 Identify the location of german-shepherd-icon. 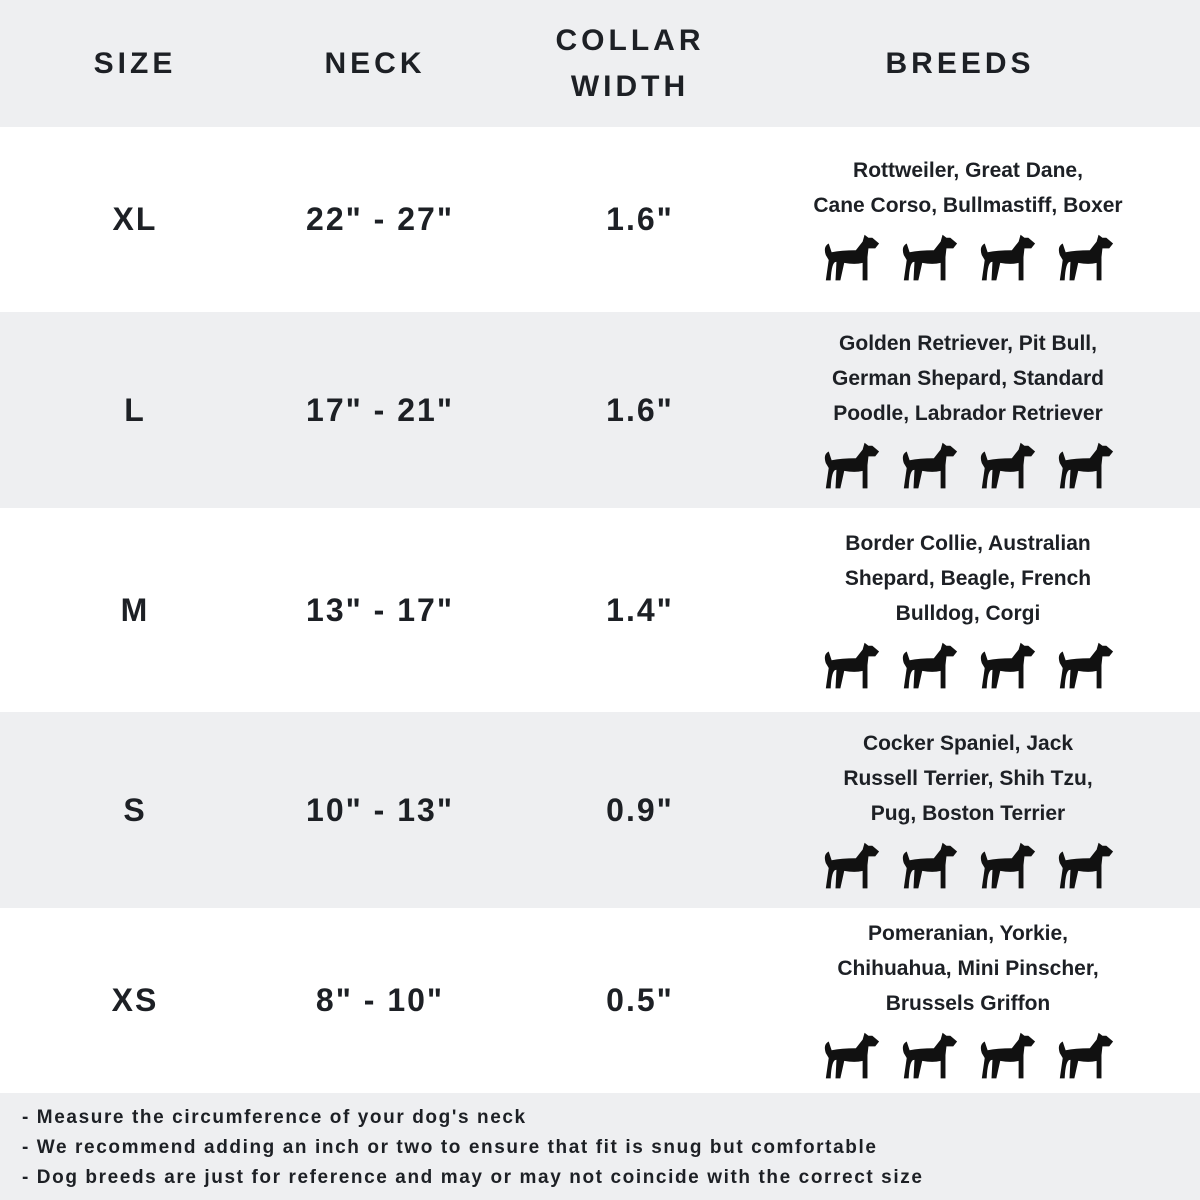
(1085, 467).